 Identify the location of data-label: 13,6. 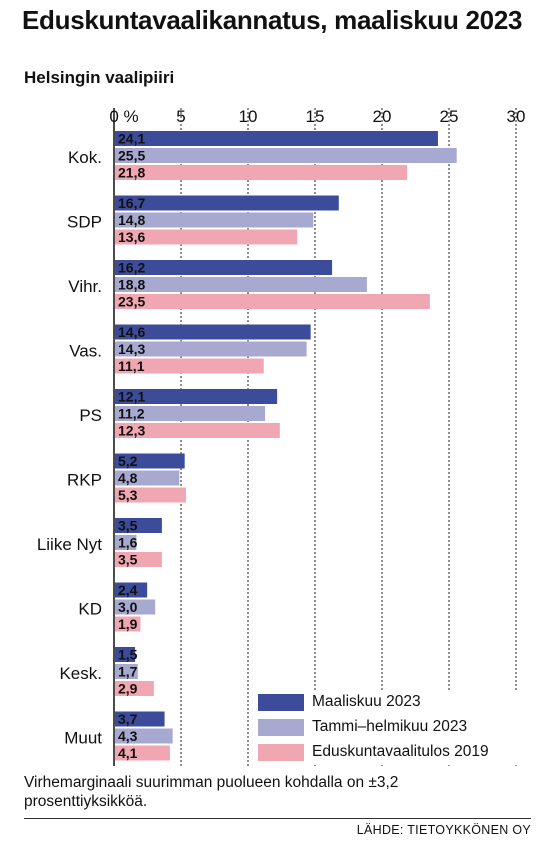
(131, 237).